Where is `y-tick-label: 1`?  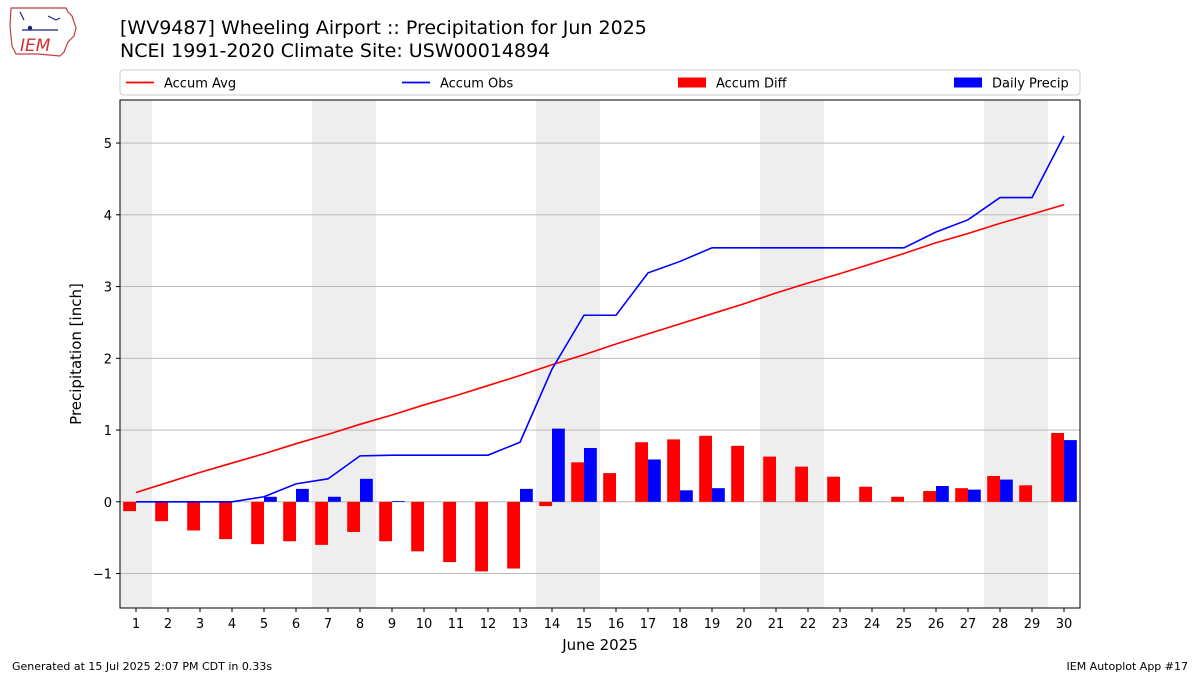
y-tick-label: 1 is located at coordinates (108, 431).